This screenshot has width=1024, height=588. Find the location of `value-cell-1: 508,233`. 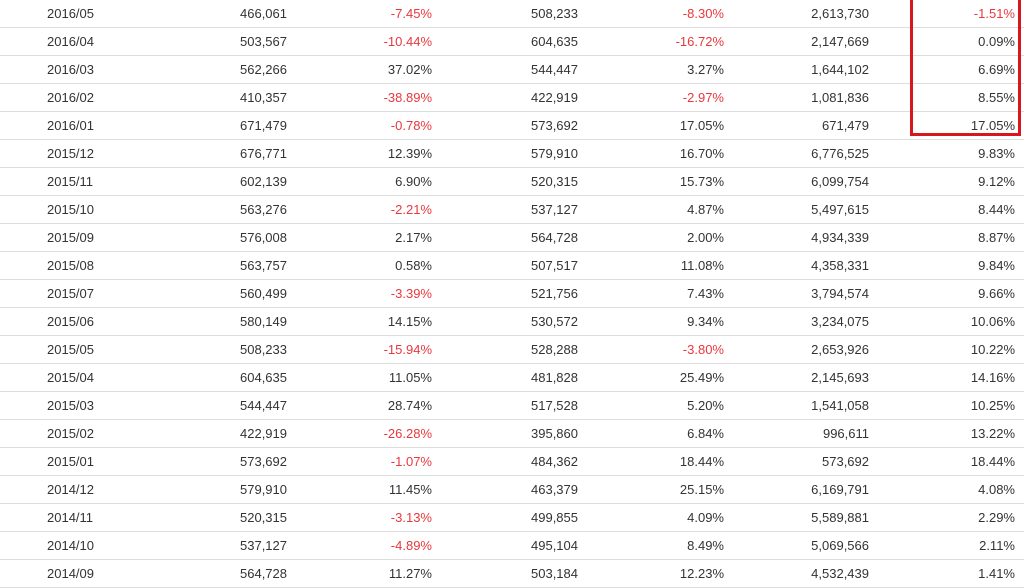

value-cell-1: 508,233 is located at coordinates (263, 349).